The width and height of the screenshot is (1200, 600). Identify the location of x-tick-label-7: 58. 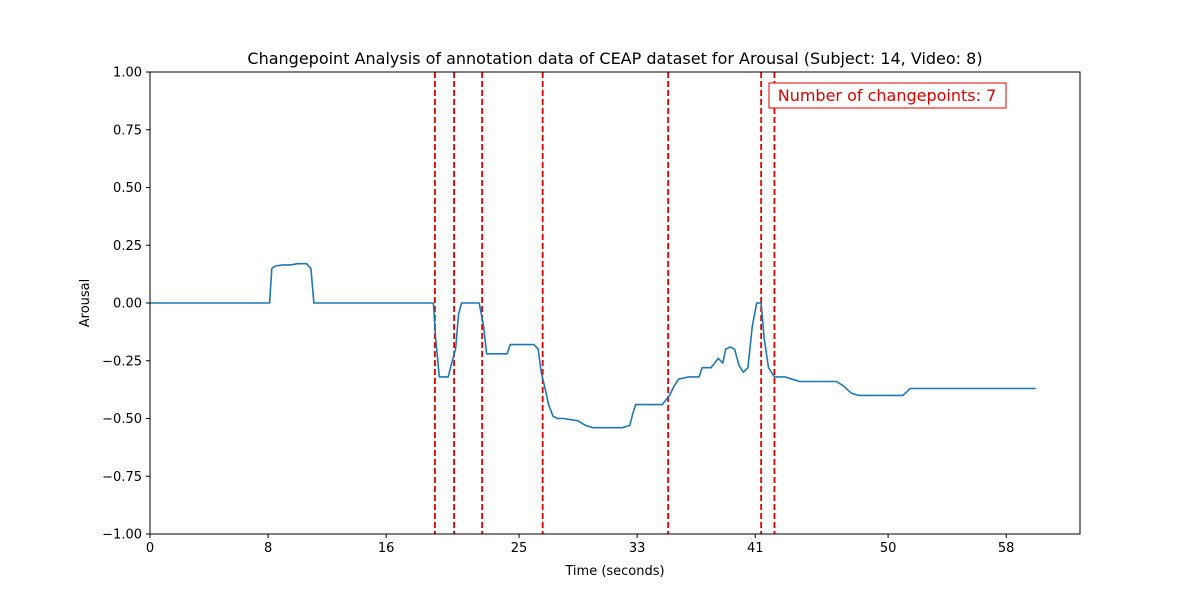
(1006, 548).